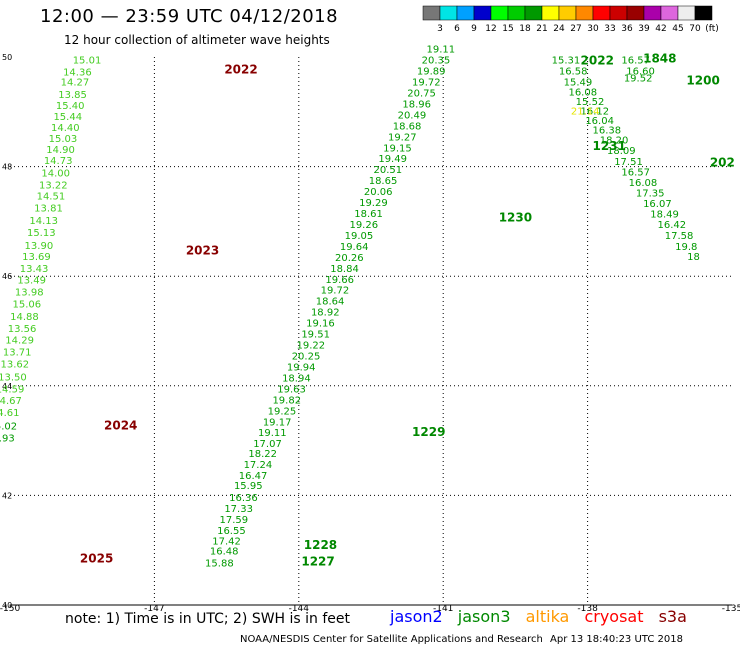 The image size is (740, 650). I want to click on swh-value-label: 18.84, so click(344, 269).